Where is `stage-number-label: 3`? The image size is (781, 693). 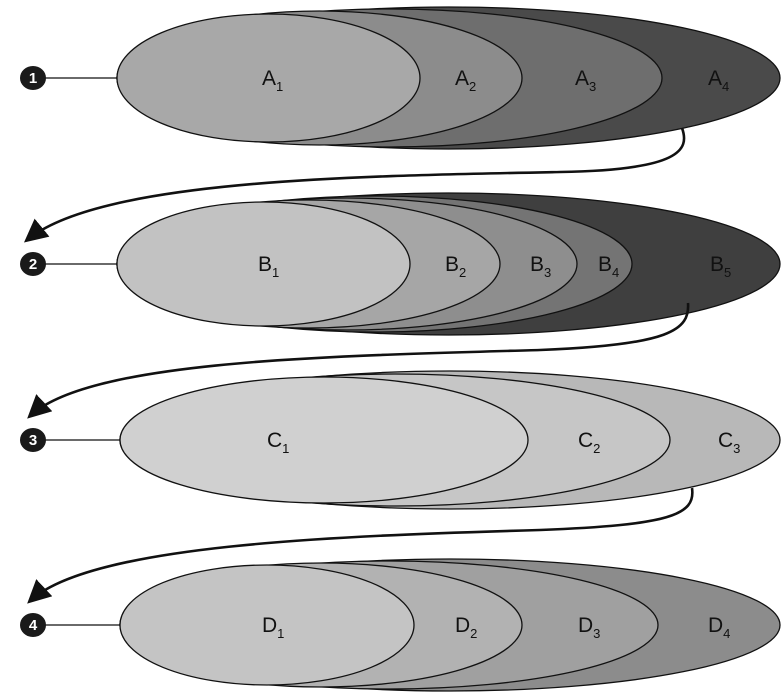 stage-number-label: 3 is located at coordinates (33, 440).